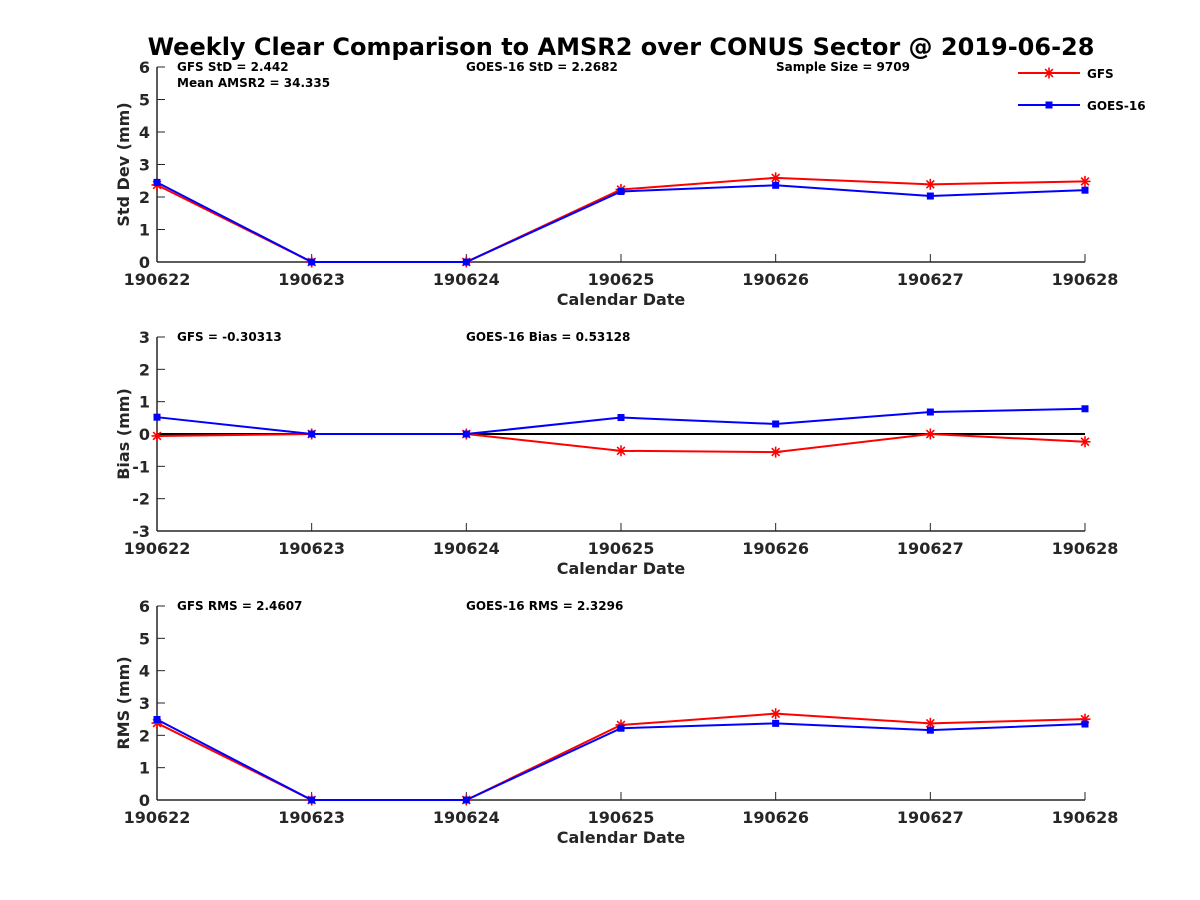 The width and height of the screenshot is (1200, 900). I want to click on annotation-left: GFS StD = 2.442, so click(233, 67).